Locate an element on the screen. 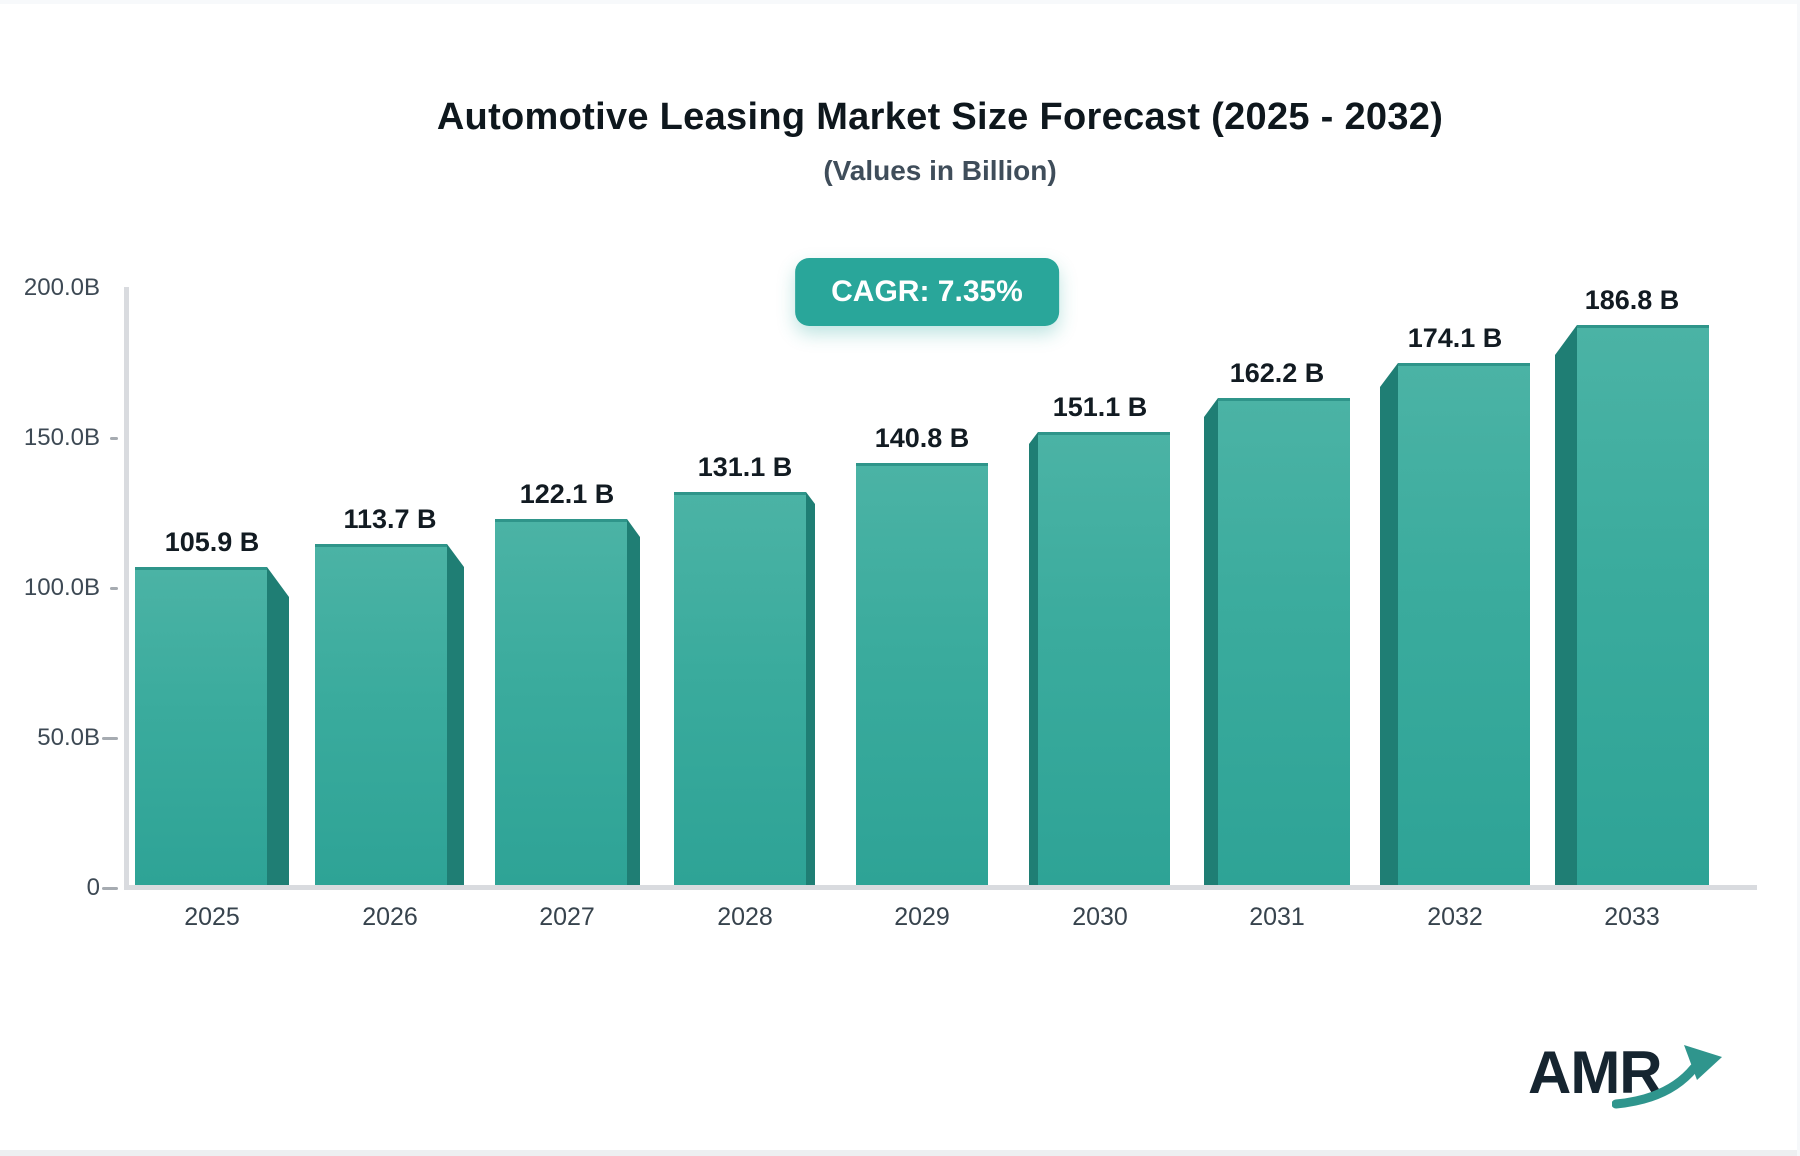  bar-value-label: 131.1 B is located at coordinates (745, 467).